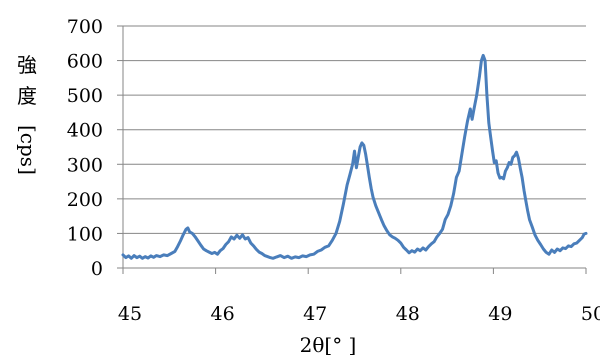 Image resolution: width=600 pixels, height=363 pixels. I want to click on y-tick-label: 700, so click(85, 27).